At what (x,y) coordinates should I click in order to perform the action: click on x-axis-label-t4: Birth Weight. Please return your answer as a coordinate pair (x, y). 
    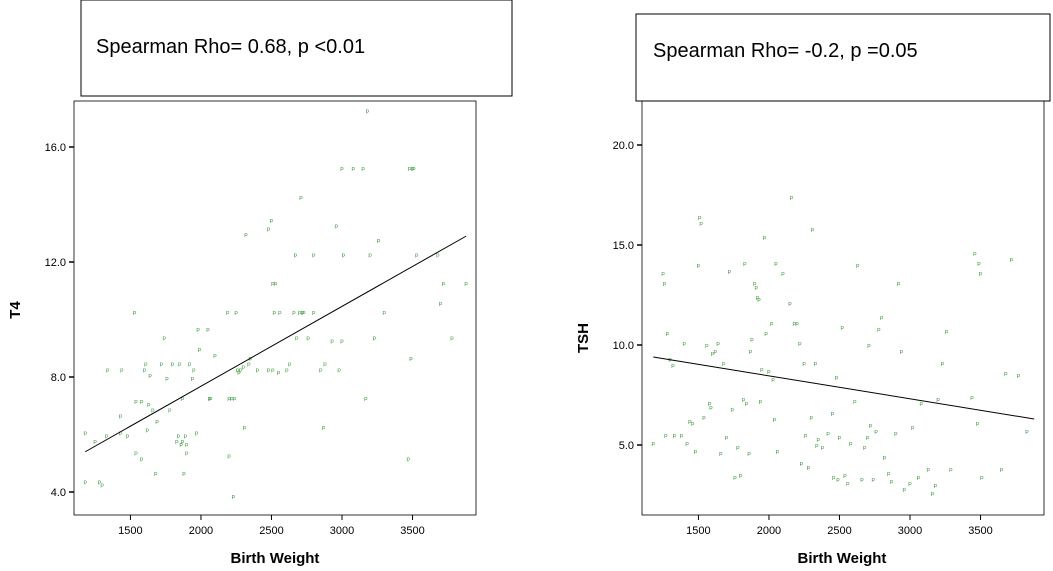
    Looking at the image, I should click on (275, 558).